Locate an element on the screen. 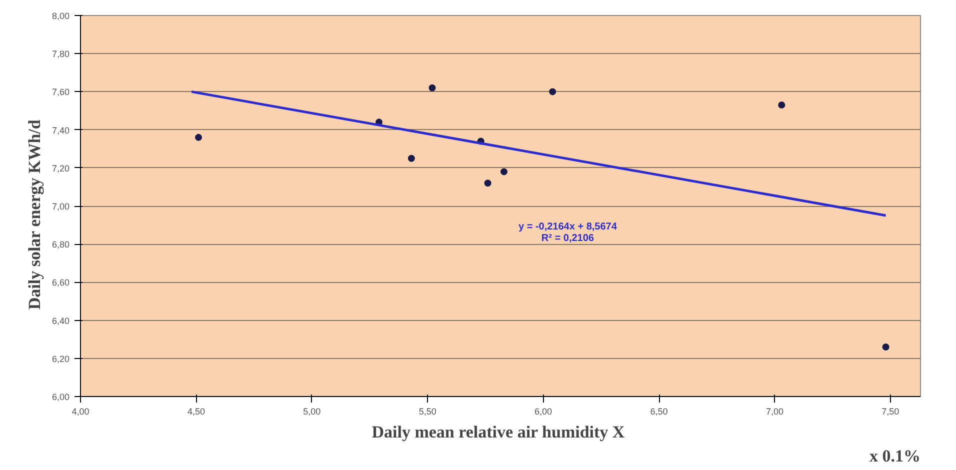 This screenshot has height=470, width=956. y-tick-label: 7,60 is located at coordinates (61, 92).